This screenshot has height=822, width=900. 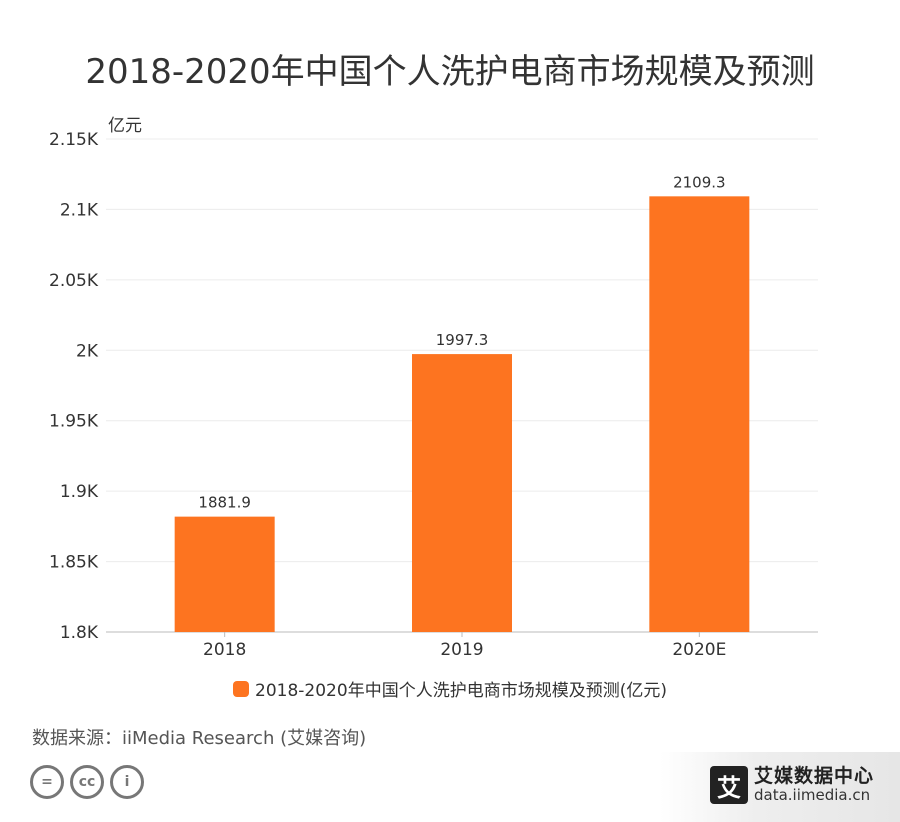 I want to click on page-title: 2018-2020年中国个人洗护电商市场规模及预测, so click(x=450, y=72).